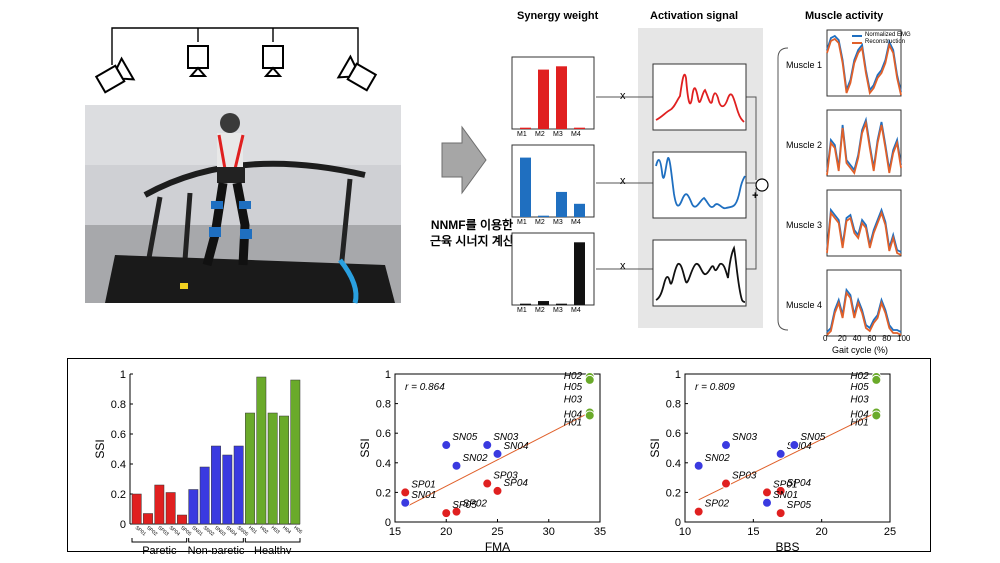  Describe the element at coordinates (825, 338) in the screenshot. I see `gait-tick-label: 0` at that location.